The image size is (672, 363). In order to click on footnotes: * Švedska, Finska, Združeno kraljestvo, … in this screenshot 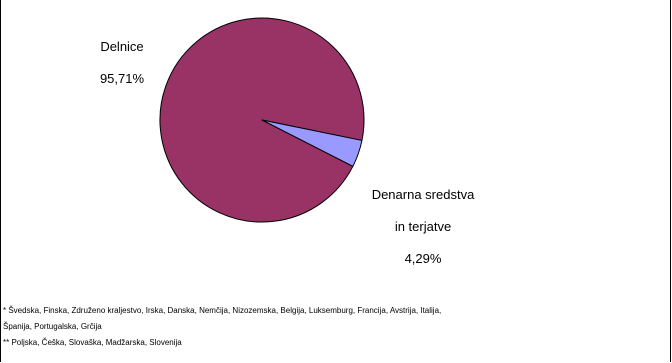, I will do `click(283, 327)`.